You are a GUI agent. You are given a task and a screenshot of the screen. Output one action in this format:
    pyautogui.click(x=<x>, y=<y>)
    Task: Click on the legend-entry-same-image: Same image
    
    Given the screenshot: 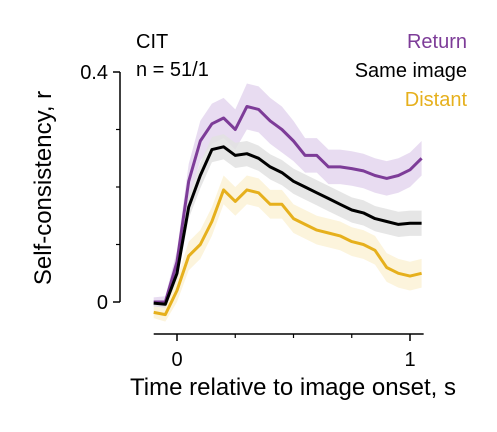 What is the action you would take?
    pyautogui.click(x=411, y=71)
    